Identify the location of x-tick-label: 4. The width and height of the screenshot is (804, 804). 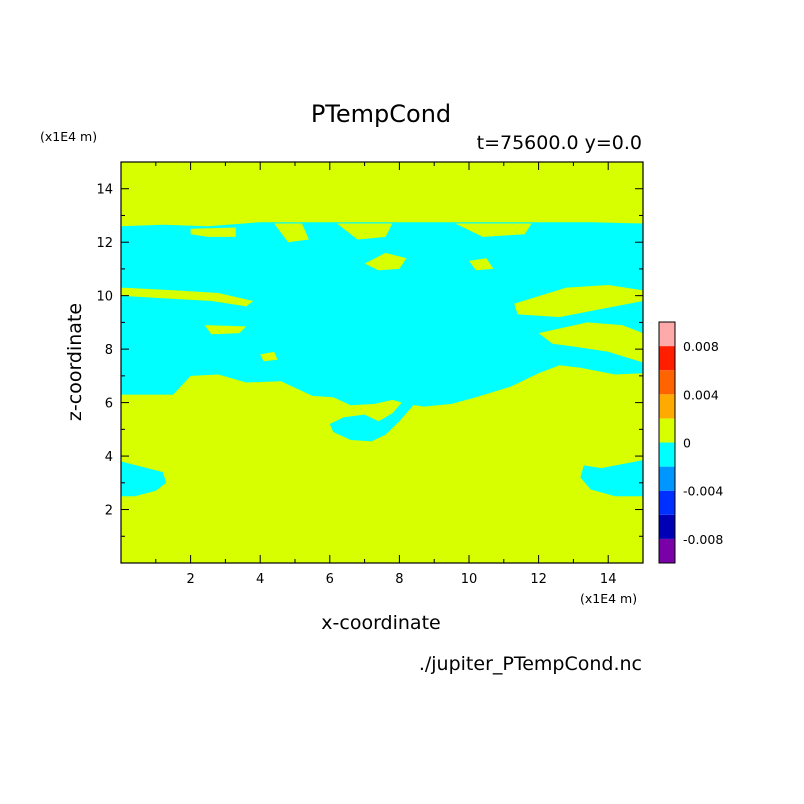
(260, 579).